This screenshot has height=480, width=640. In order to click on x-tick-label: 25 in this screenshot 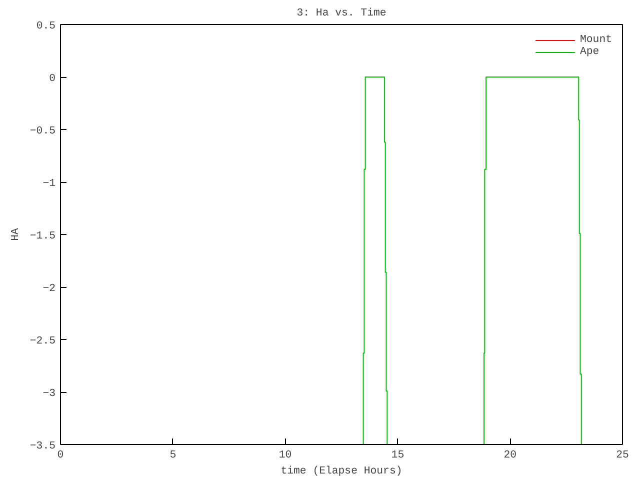, I will do `click(622, 456)`.